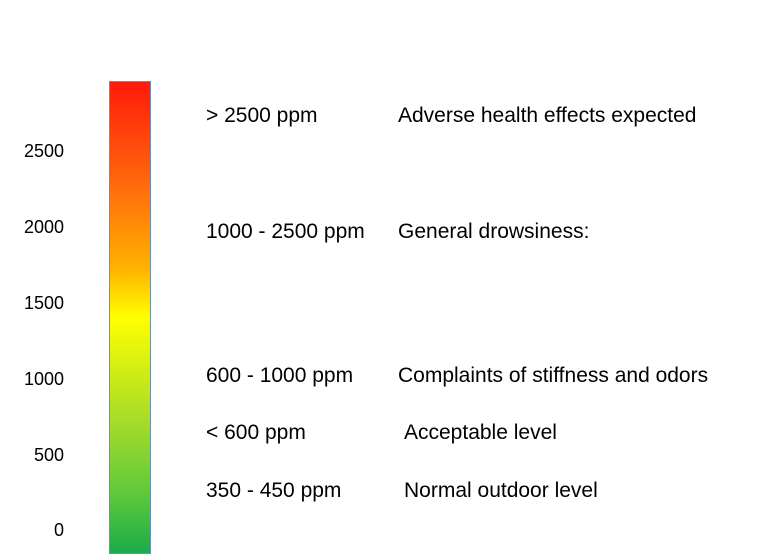  Describe the element at coordinates (48, 455) in the screenshot. I see `tick-label-500: 500` at that location.